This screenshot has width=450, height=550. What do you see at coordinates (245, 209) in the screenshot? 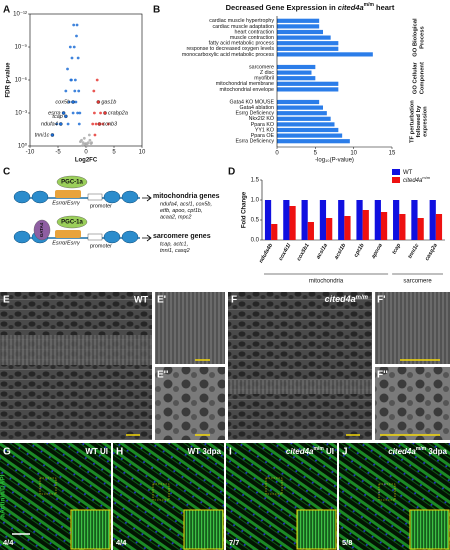
I see `y-axis-label: Fold Change` at bounding box center [245, 209].